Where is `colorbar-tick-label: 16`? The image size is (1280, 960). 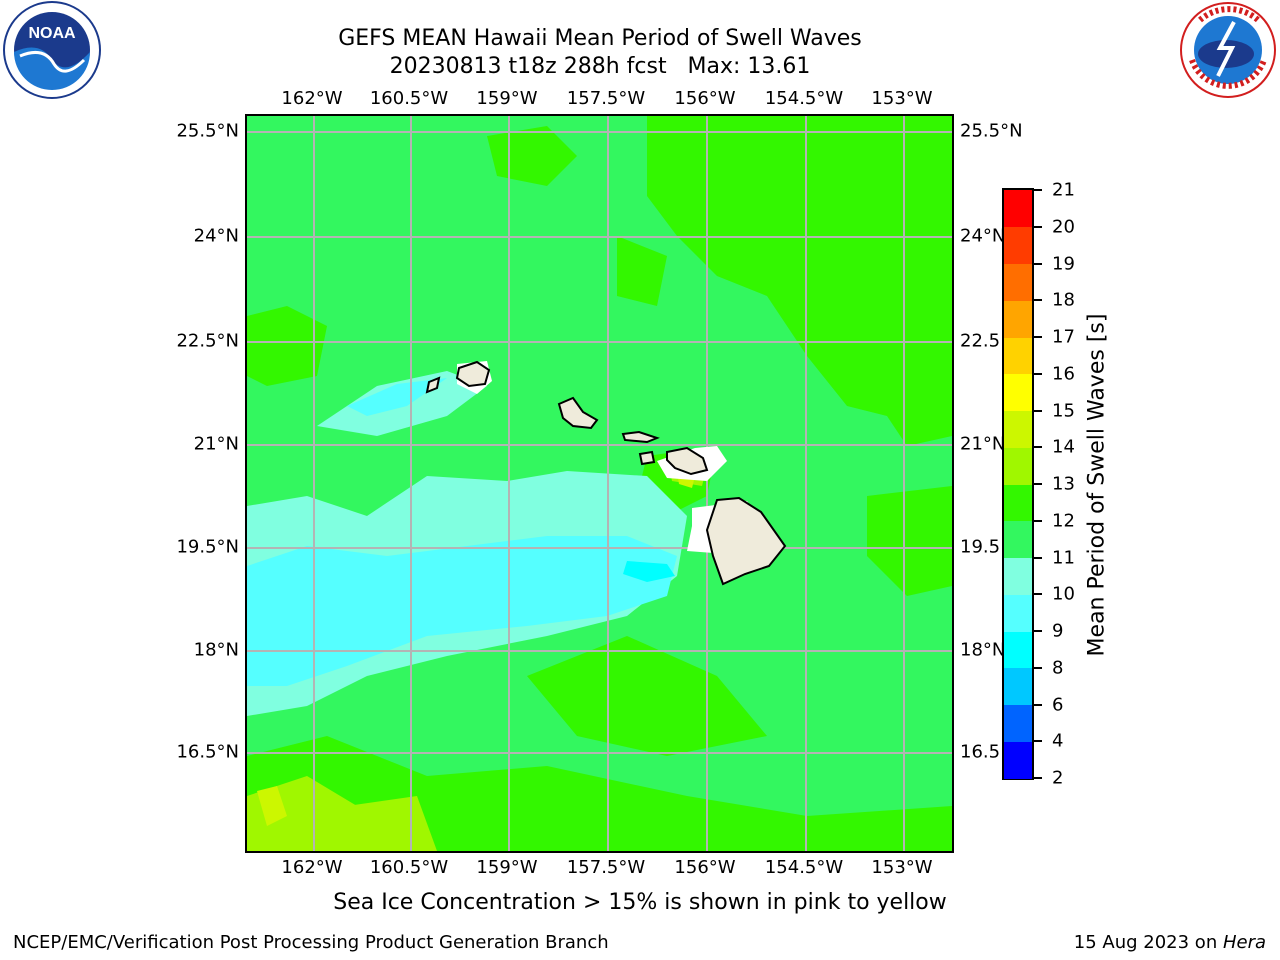
colorbar-tick-label: 16 is located at coordinates (1063, 374).